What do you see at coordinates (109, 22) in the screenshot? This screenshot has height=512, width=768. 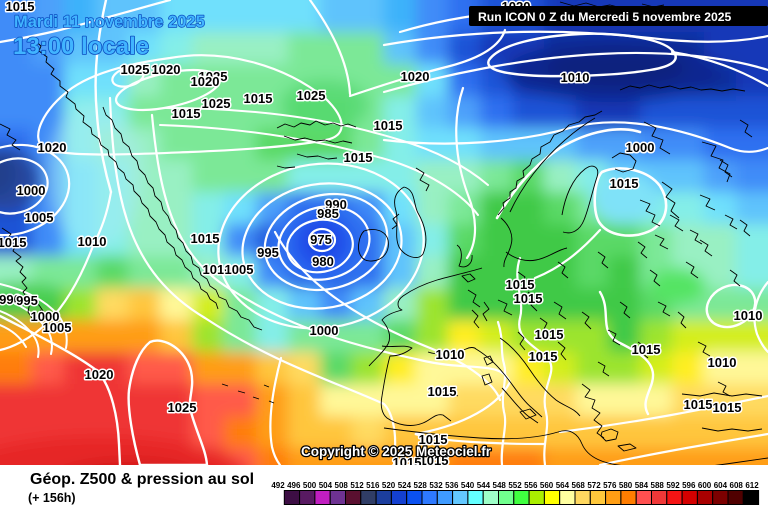 I see `svg-text: Mardi 11 novembre 2025` at bounding box center [109, 22].